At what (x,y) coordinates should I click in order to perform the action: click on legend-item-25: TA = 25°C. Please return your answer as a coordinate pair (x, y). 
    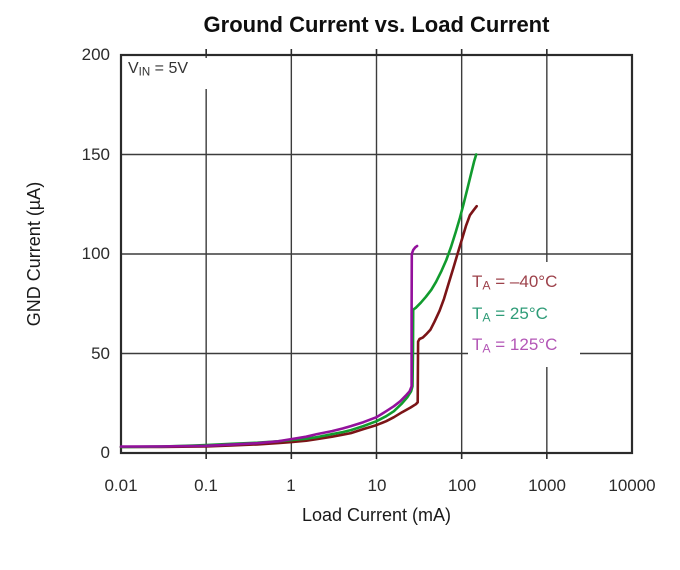
    Looking at the image, I should click on (526, 316).